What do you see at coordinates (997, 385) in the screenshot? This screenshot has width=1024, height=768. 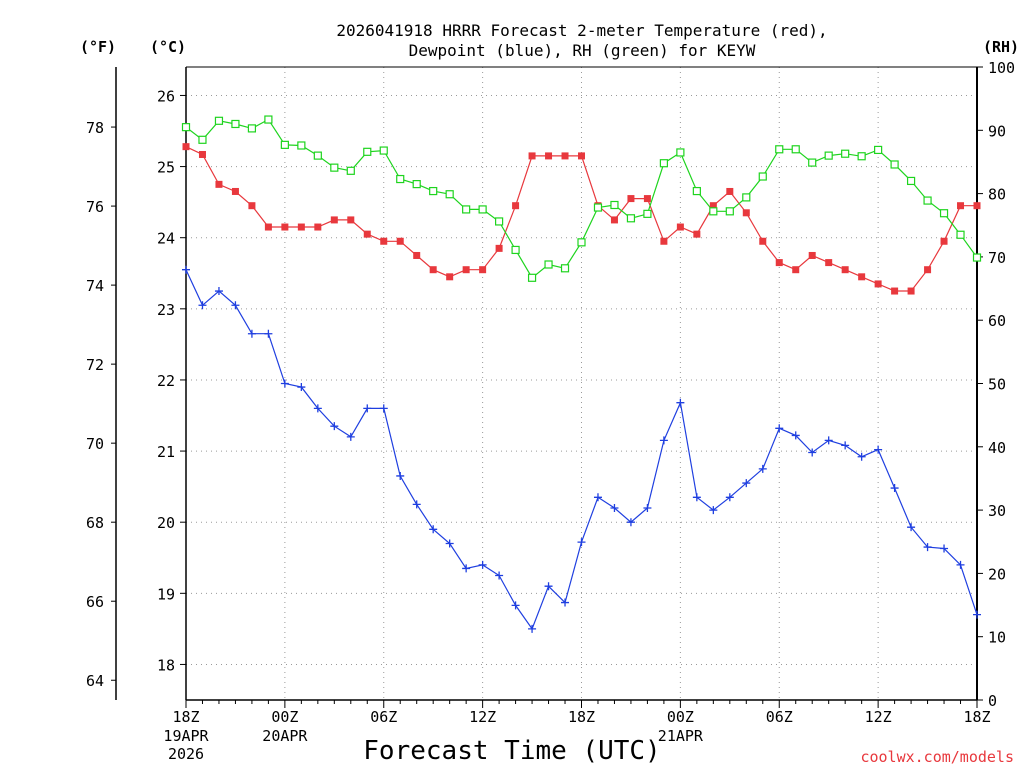 I see `rh-tick-label-50: 50` at bounding box center [997, 385].